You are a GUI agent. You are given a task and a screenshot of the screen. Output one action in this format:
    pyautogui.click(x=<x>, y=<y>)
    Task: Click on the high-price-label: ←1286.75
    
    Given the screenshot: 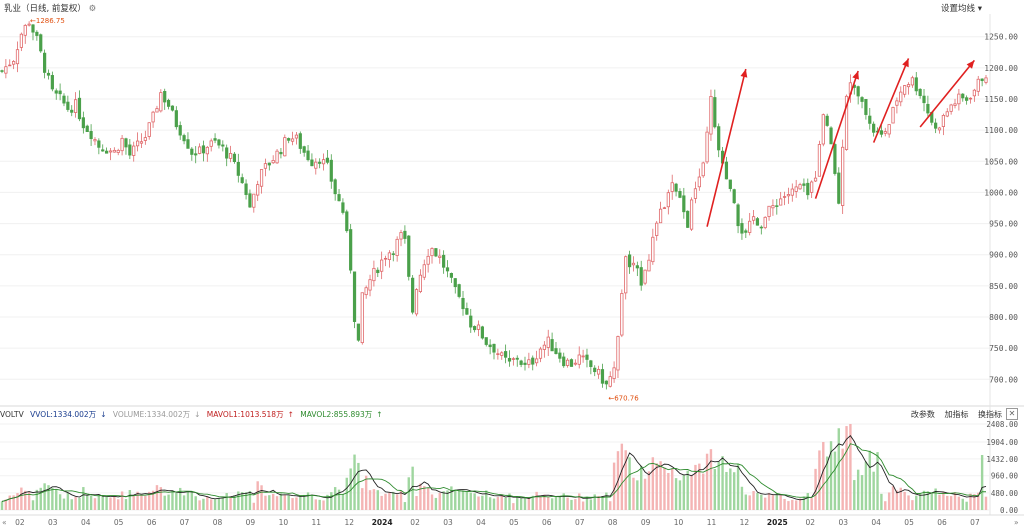 What is the action you would take?
    pyautogui.click(x=47, y=21)
    